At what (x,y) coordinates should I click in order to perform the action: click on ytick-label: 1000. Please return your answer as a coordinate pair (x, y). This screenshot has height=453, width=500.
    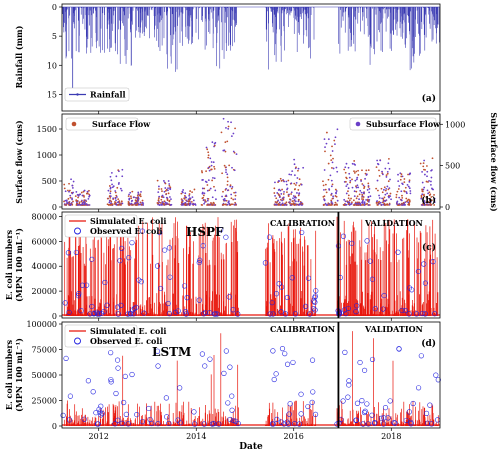
    Looking at the image, I should click on (47, 155).